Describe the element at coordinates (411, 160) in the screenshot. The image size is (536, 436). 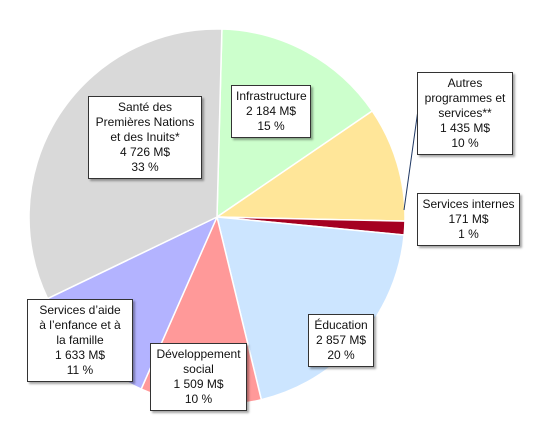
I see `leader-line-autres` at that location.